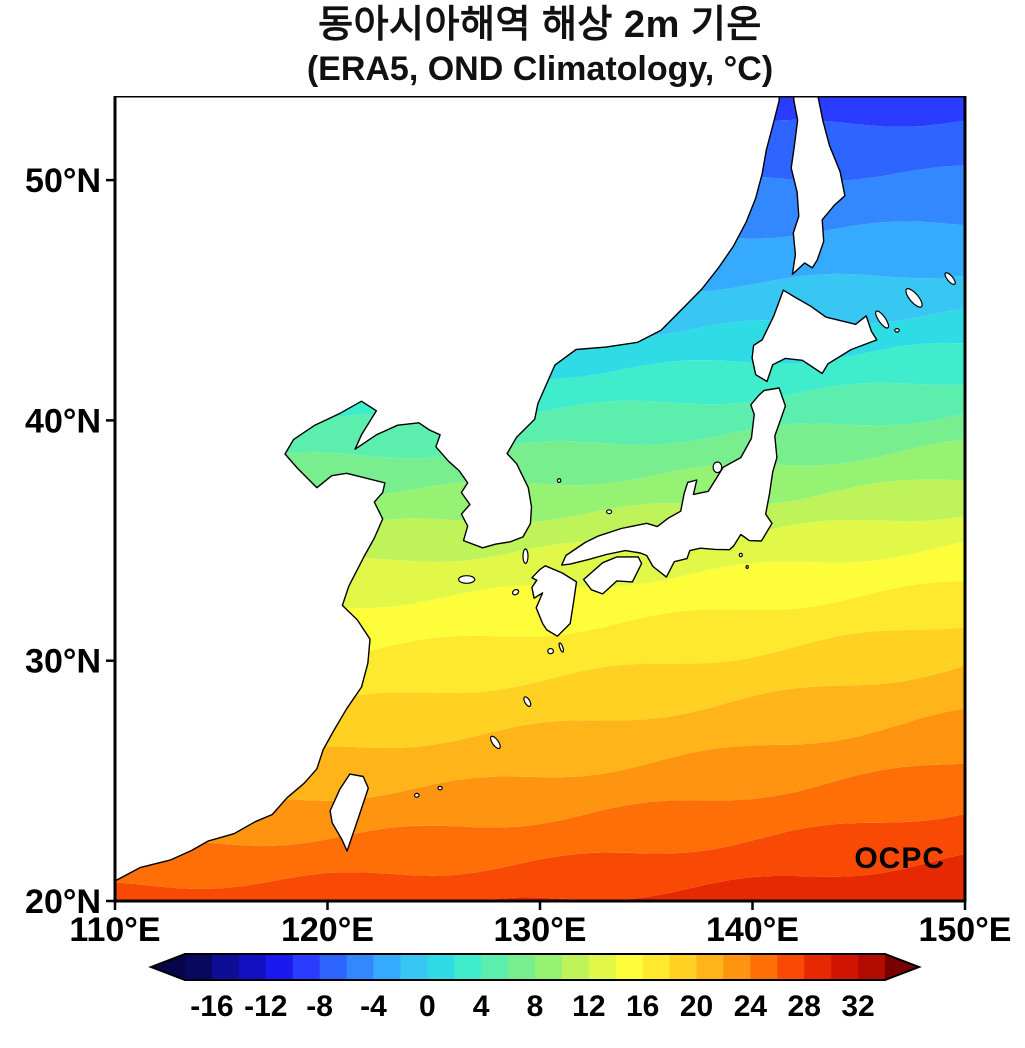 Image resolution: width=1025 pixels, height=1048 pixels. I want to click on watermark-ocpc: OCPC, so click(899, 858).